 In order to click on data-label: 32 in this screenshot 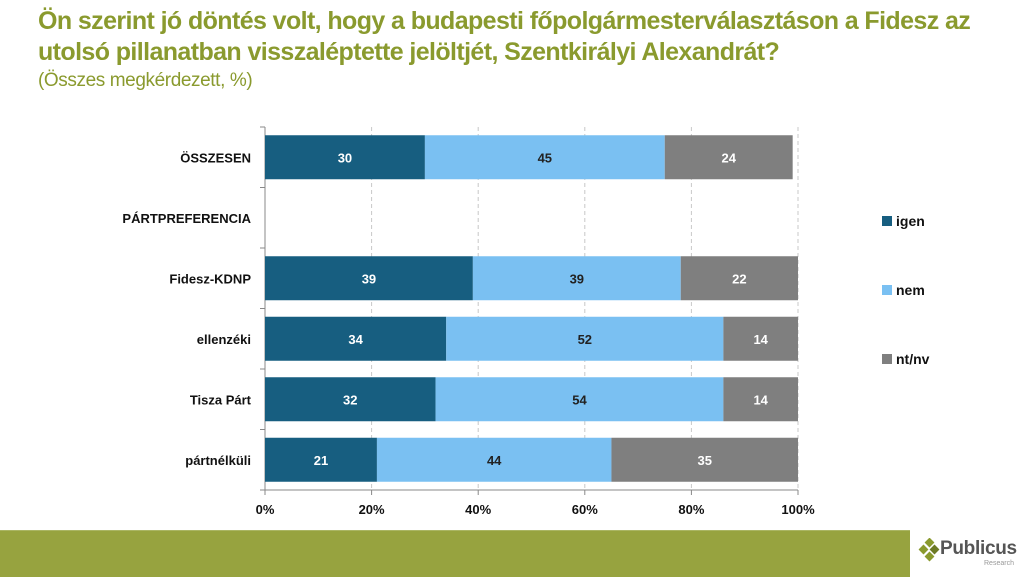, I will do `click(350, 399)`.